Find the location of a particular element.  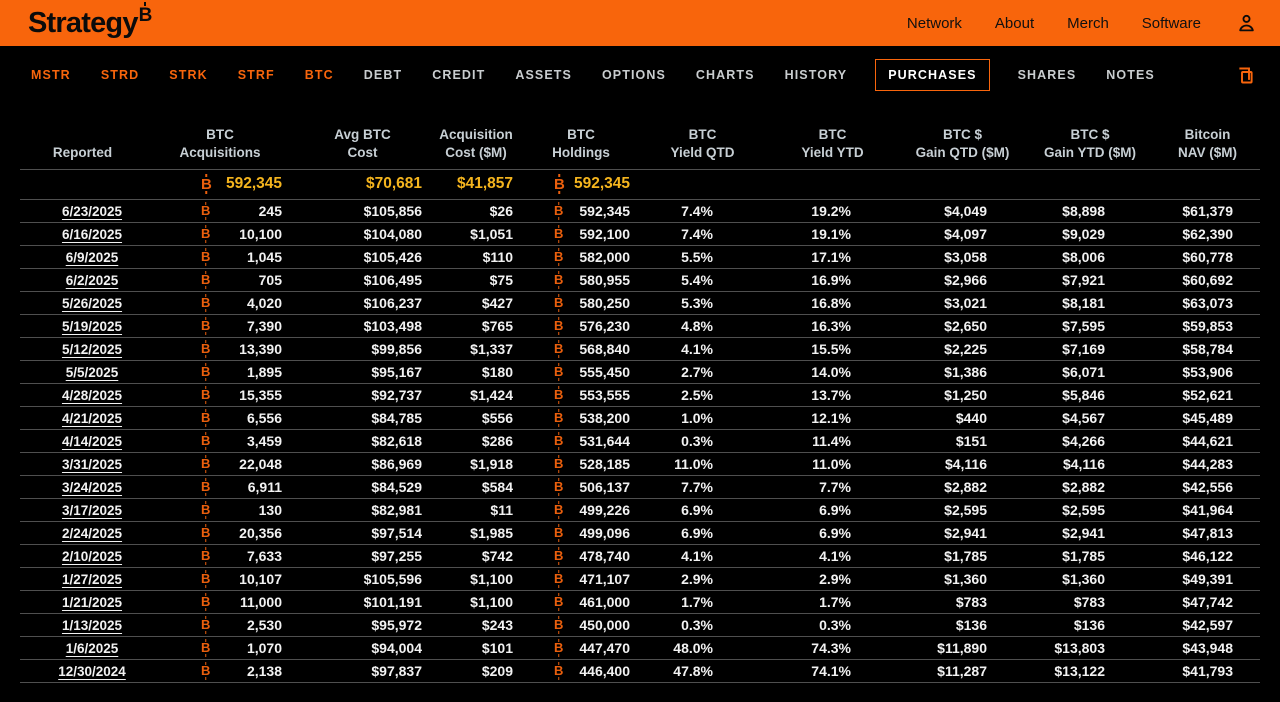

cell-holdings: B 531,644 is located at coordinates (581, 441).